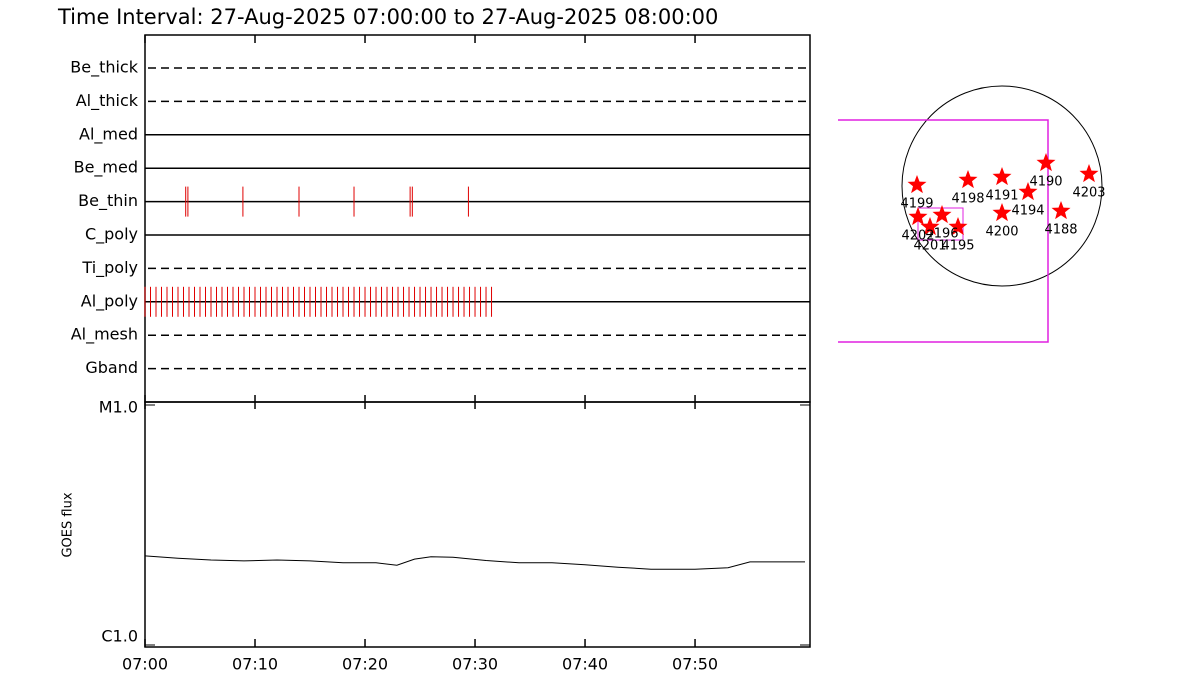 This screenshot has width=1200, height=700. Describe the element at coordinates (109, 301) in the screenshot. I see `row-label: Al_poly` at that location.